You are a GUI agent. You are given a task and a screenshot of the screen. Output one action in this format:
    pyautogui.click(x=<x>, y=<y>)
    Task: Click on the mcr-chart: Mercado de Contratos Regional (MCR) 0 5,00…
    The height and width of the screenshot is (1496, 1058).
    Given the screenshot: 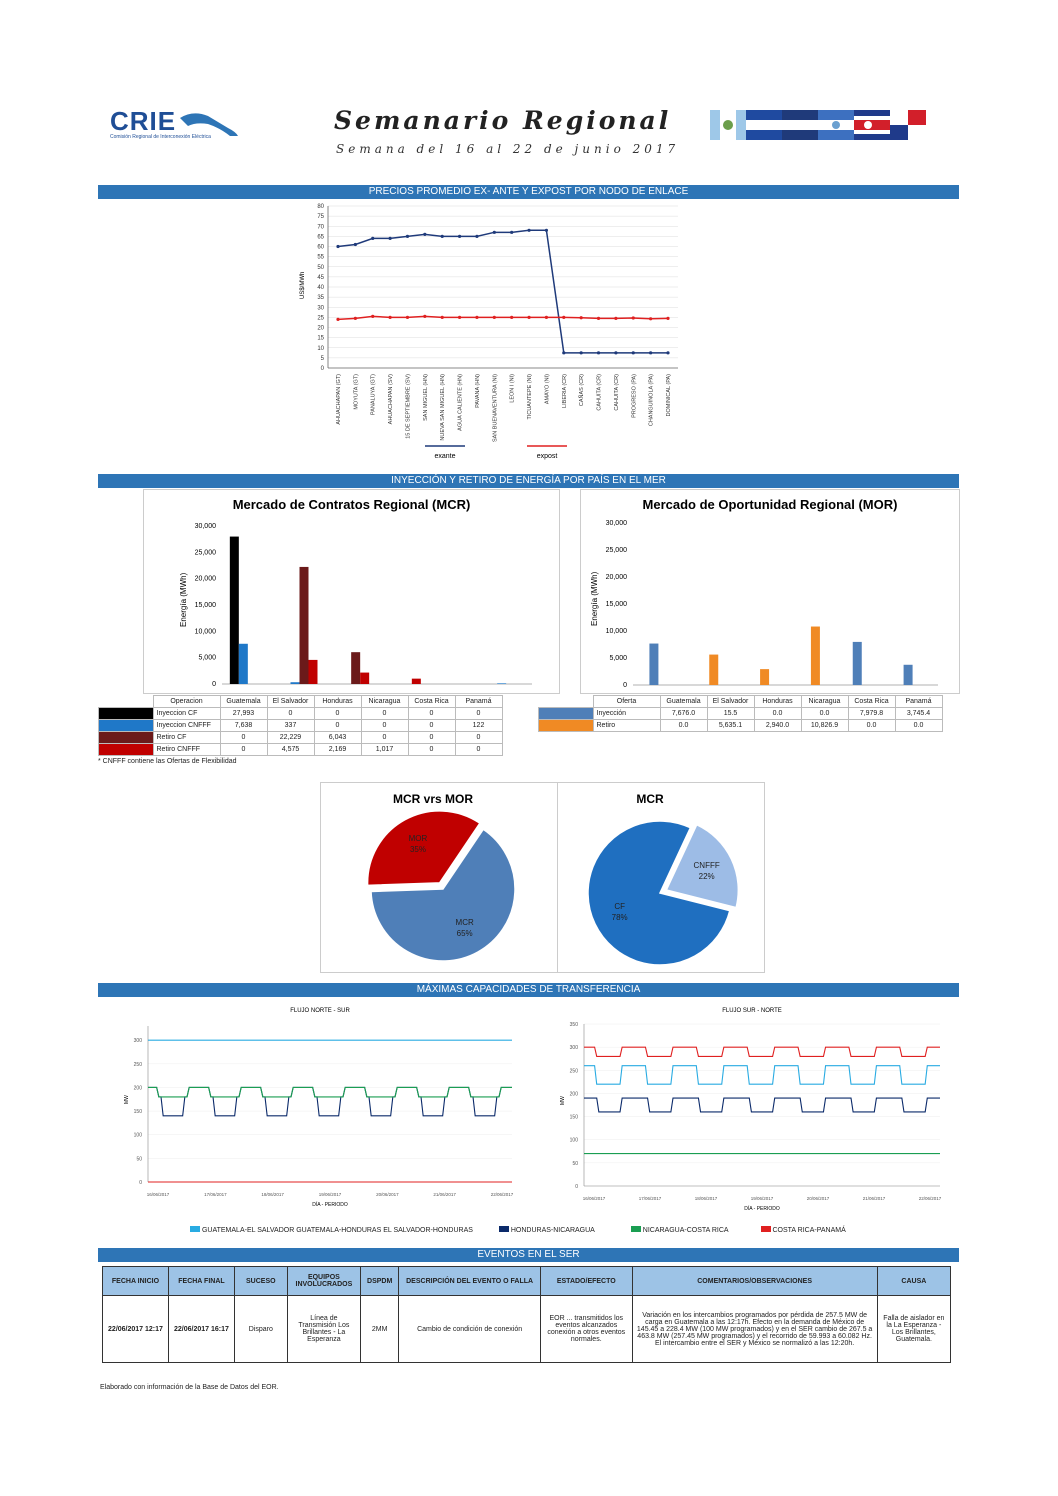 What is the action you would take?
    pyautogui.click(x=355, y=592)
    